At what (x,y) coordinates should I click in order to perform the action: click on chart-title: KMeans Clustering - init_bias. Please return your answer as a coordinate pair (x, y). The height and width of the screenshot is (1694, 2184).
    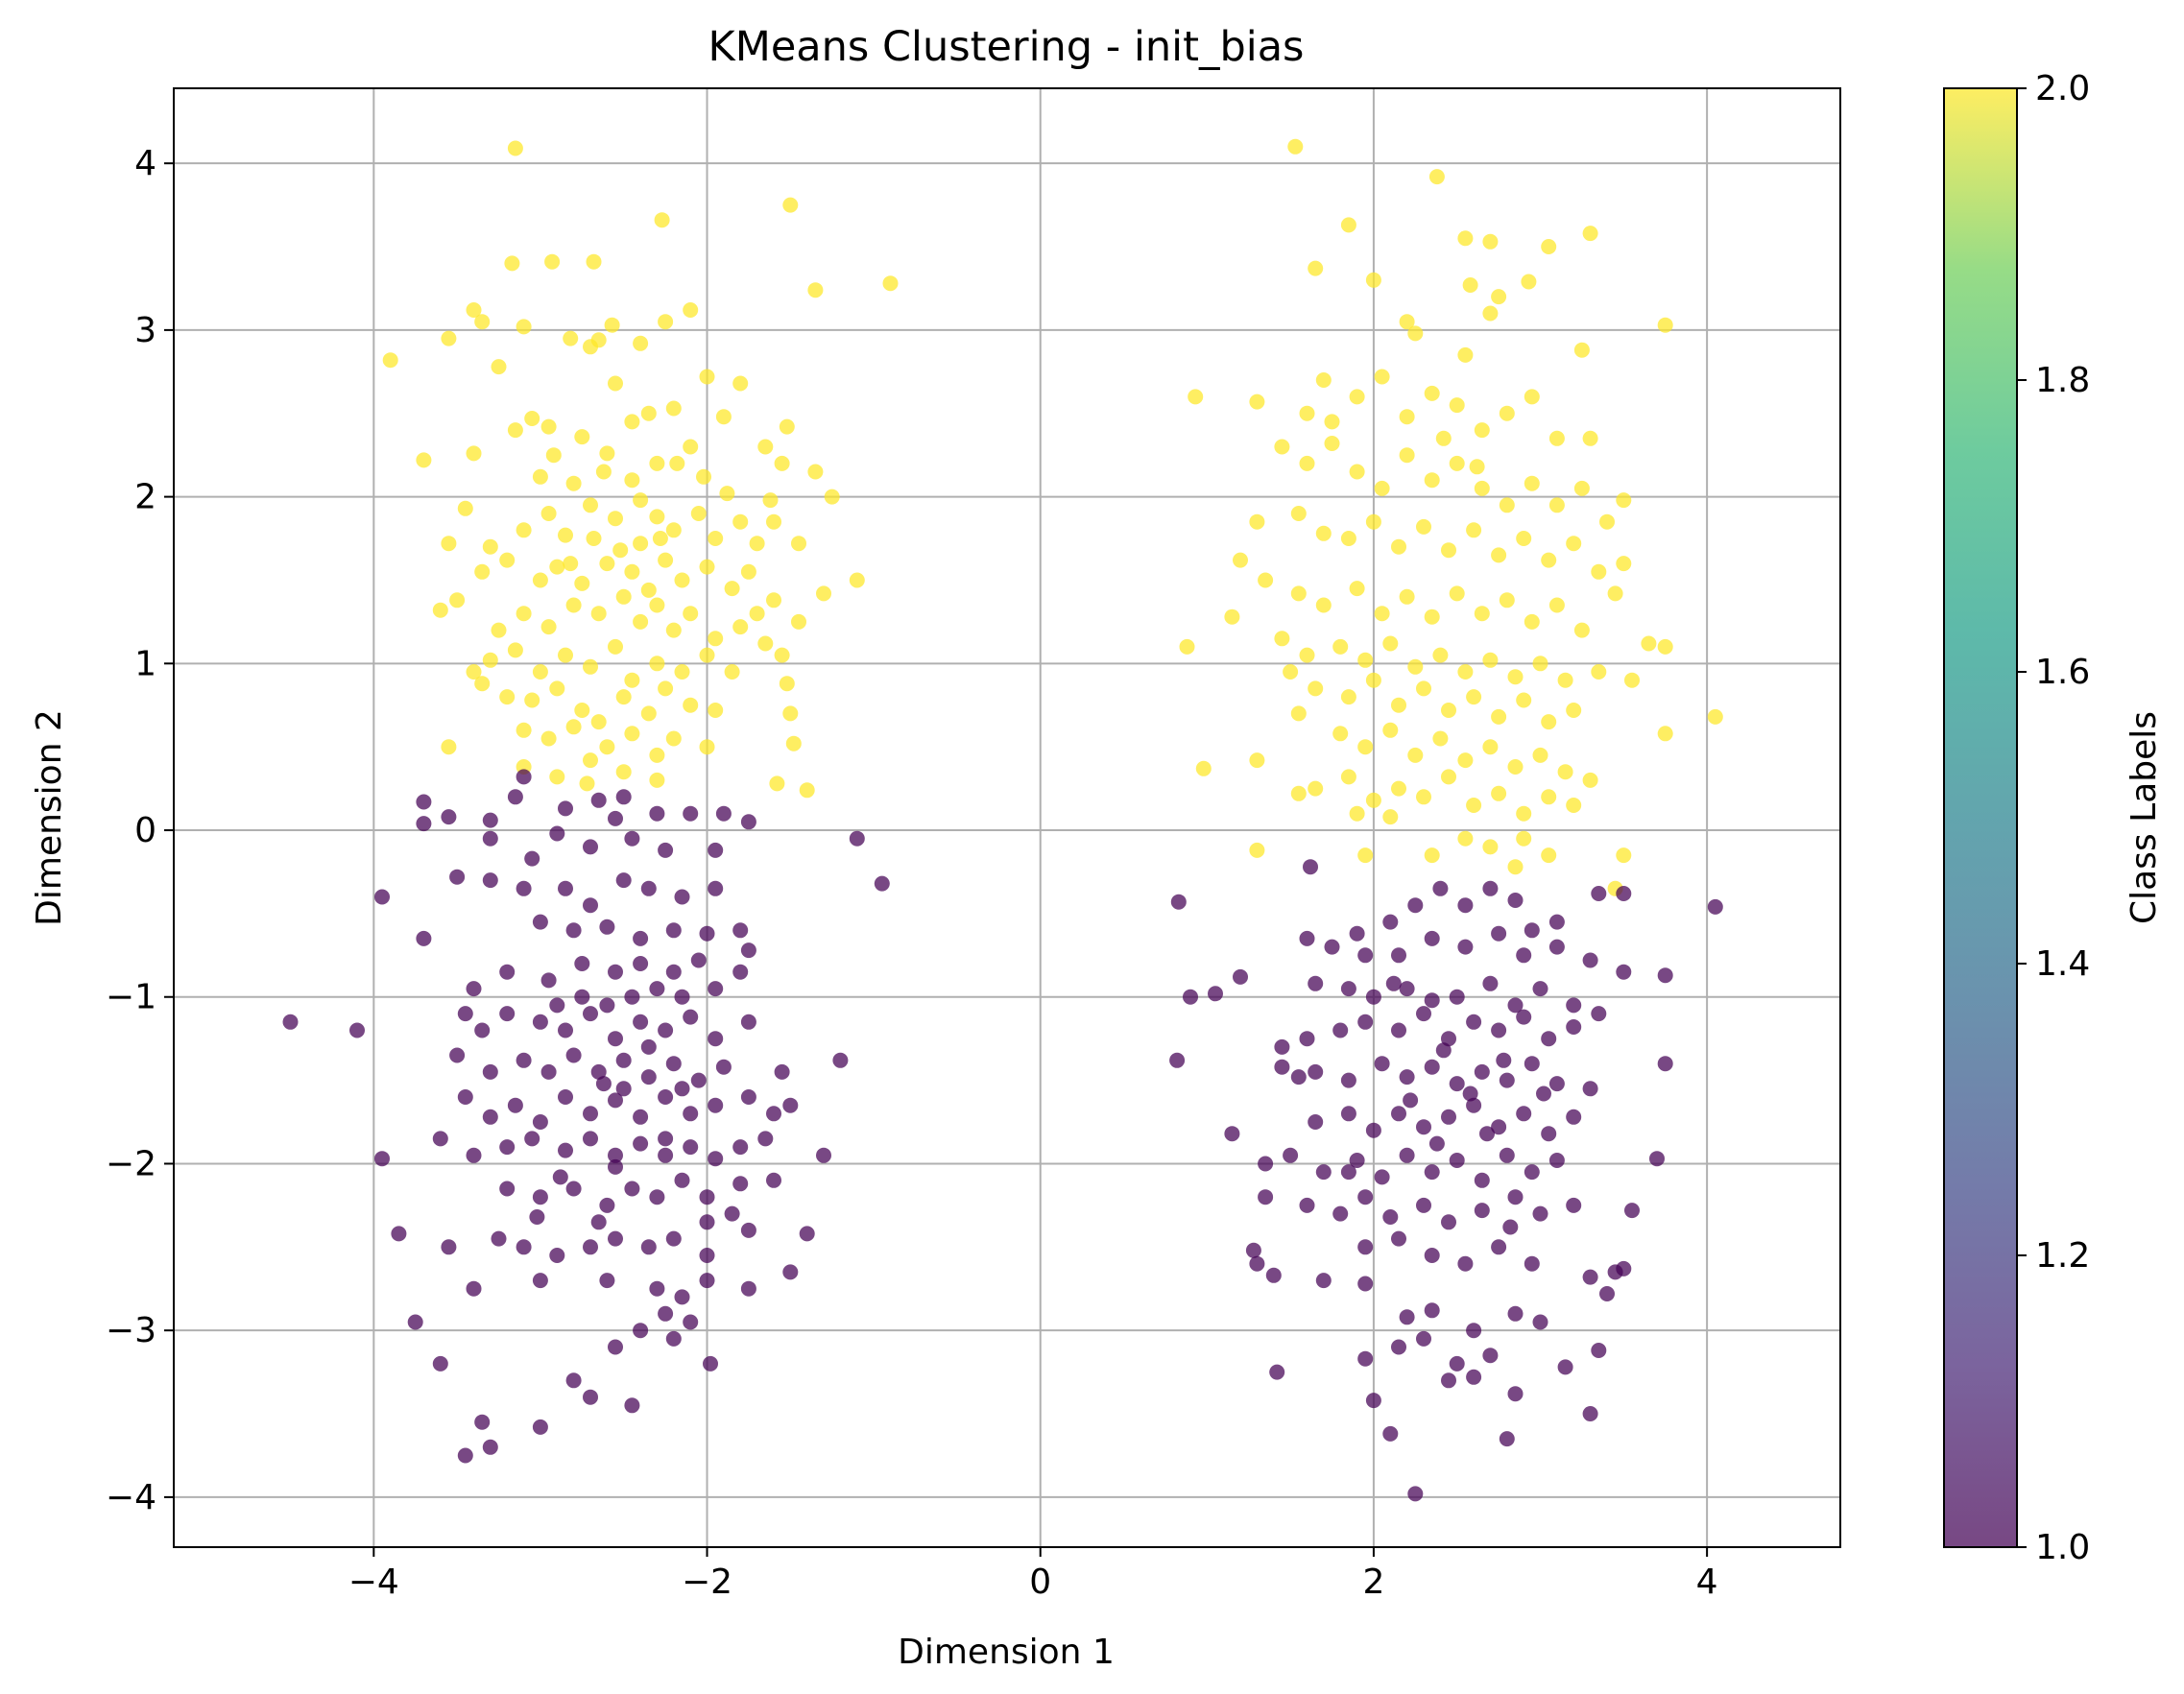
    Looking at the image, I should click on (1006, 47).